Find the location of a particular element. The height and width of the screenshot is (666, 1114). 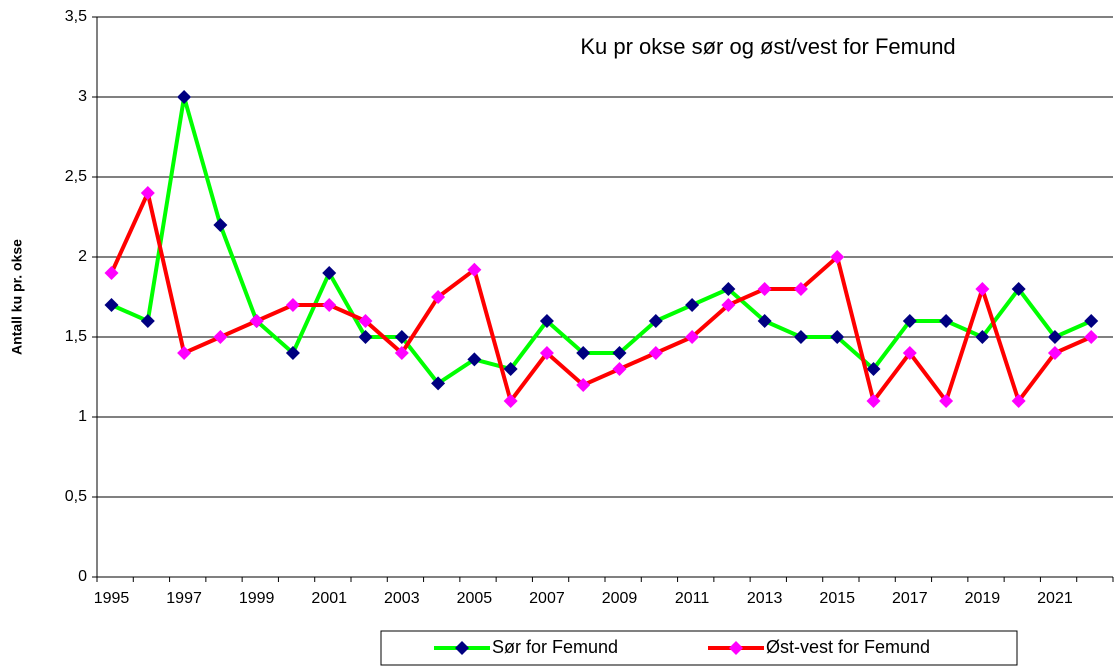

x-tick-label: 2007 is located at coordinates (547, 598).